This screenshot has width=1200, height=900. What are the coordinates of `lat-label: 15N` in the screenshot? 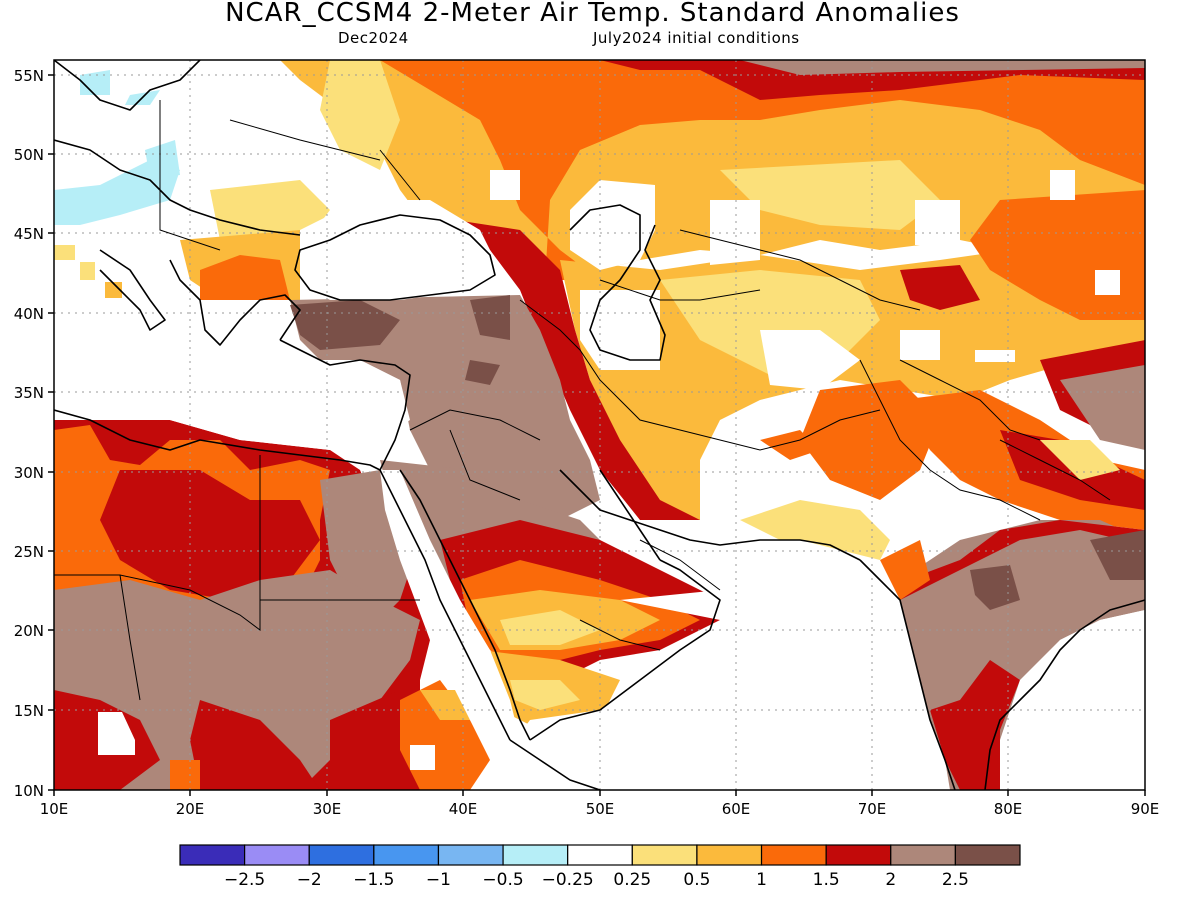 It's located at (29, 711).